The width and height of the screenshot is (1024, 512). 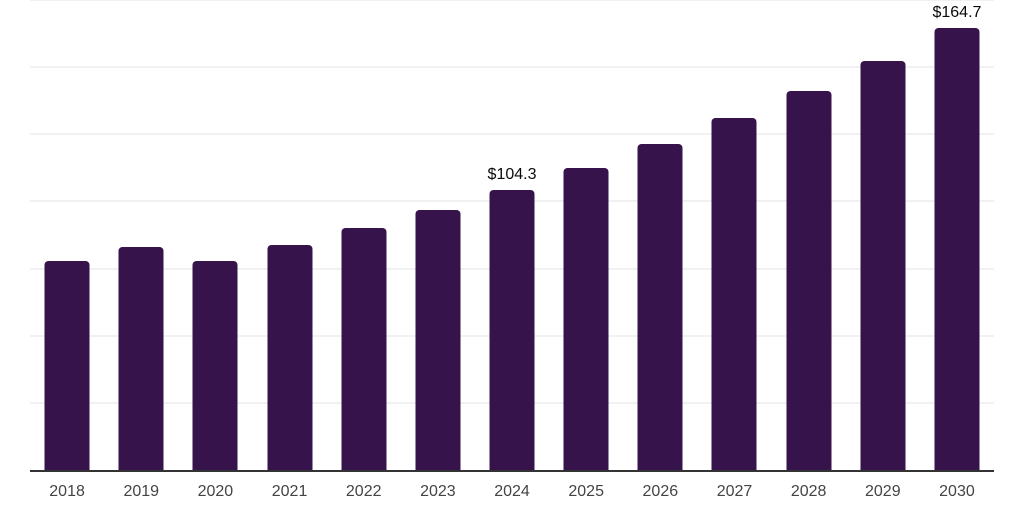 I want to click on data-label-2024: $104.3, so click(x=512, y=174).